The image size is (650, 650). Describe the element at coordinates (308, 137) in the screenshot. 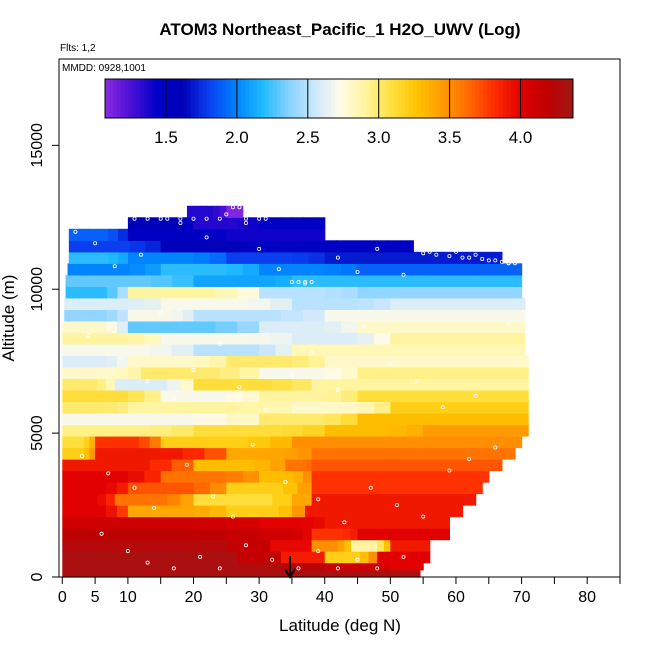

I see `colorbar-tick-label: 2.5` at that location.